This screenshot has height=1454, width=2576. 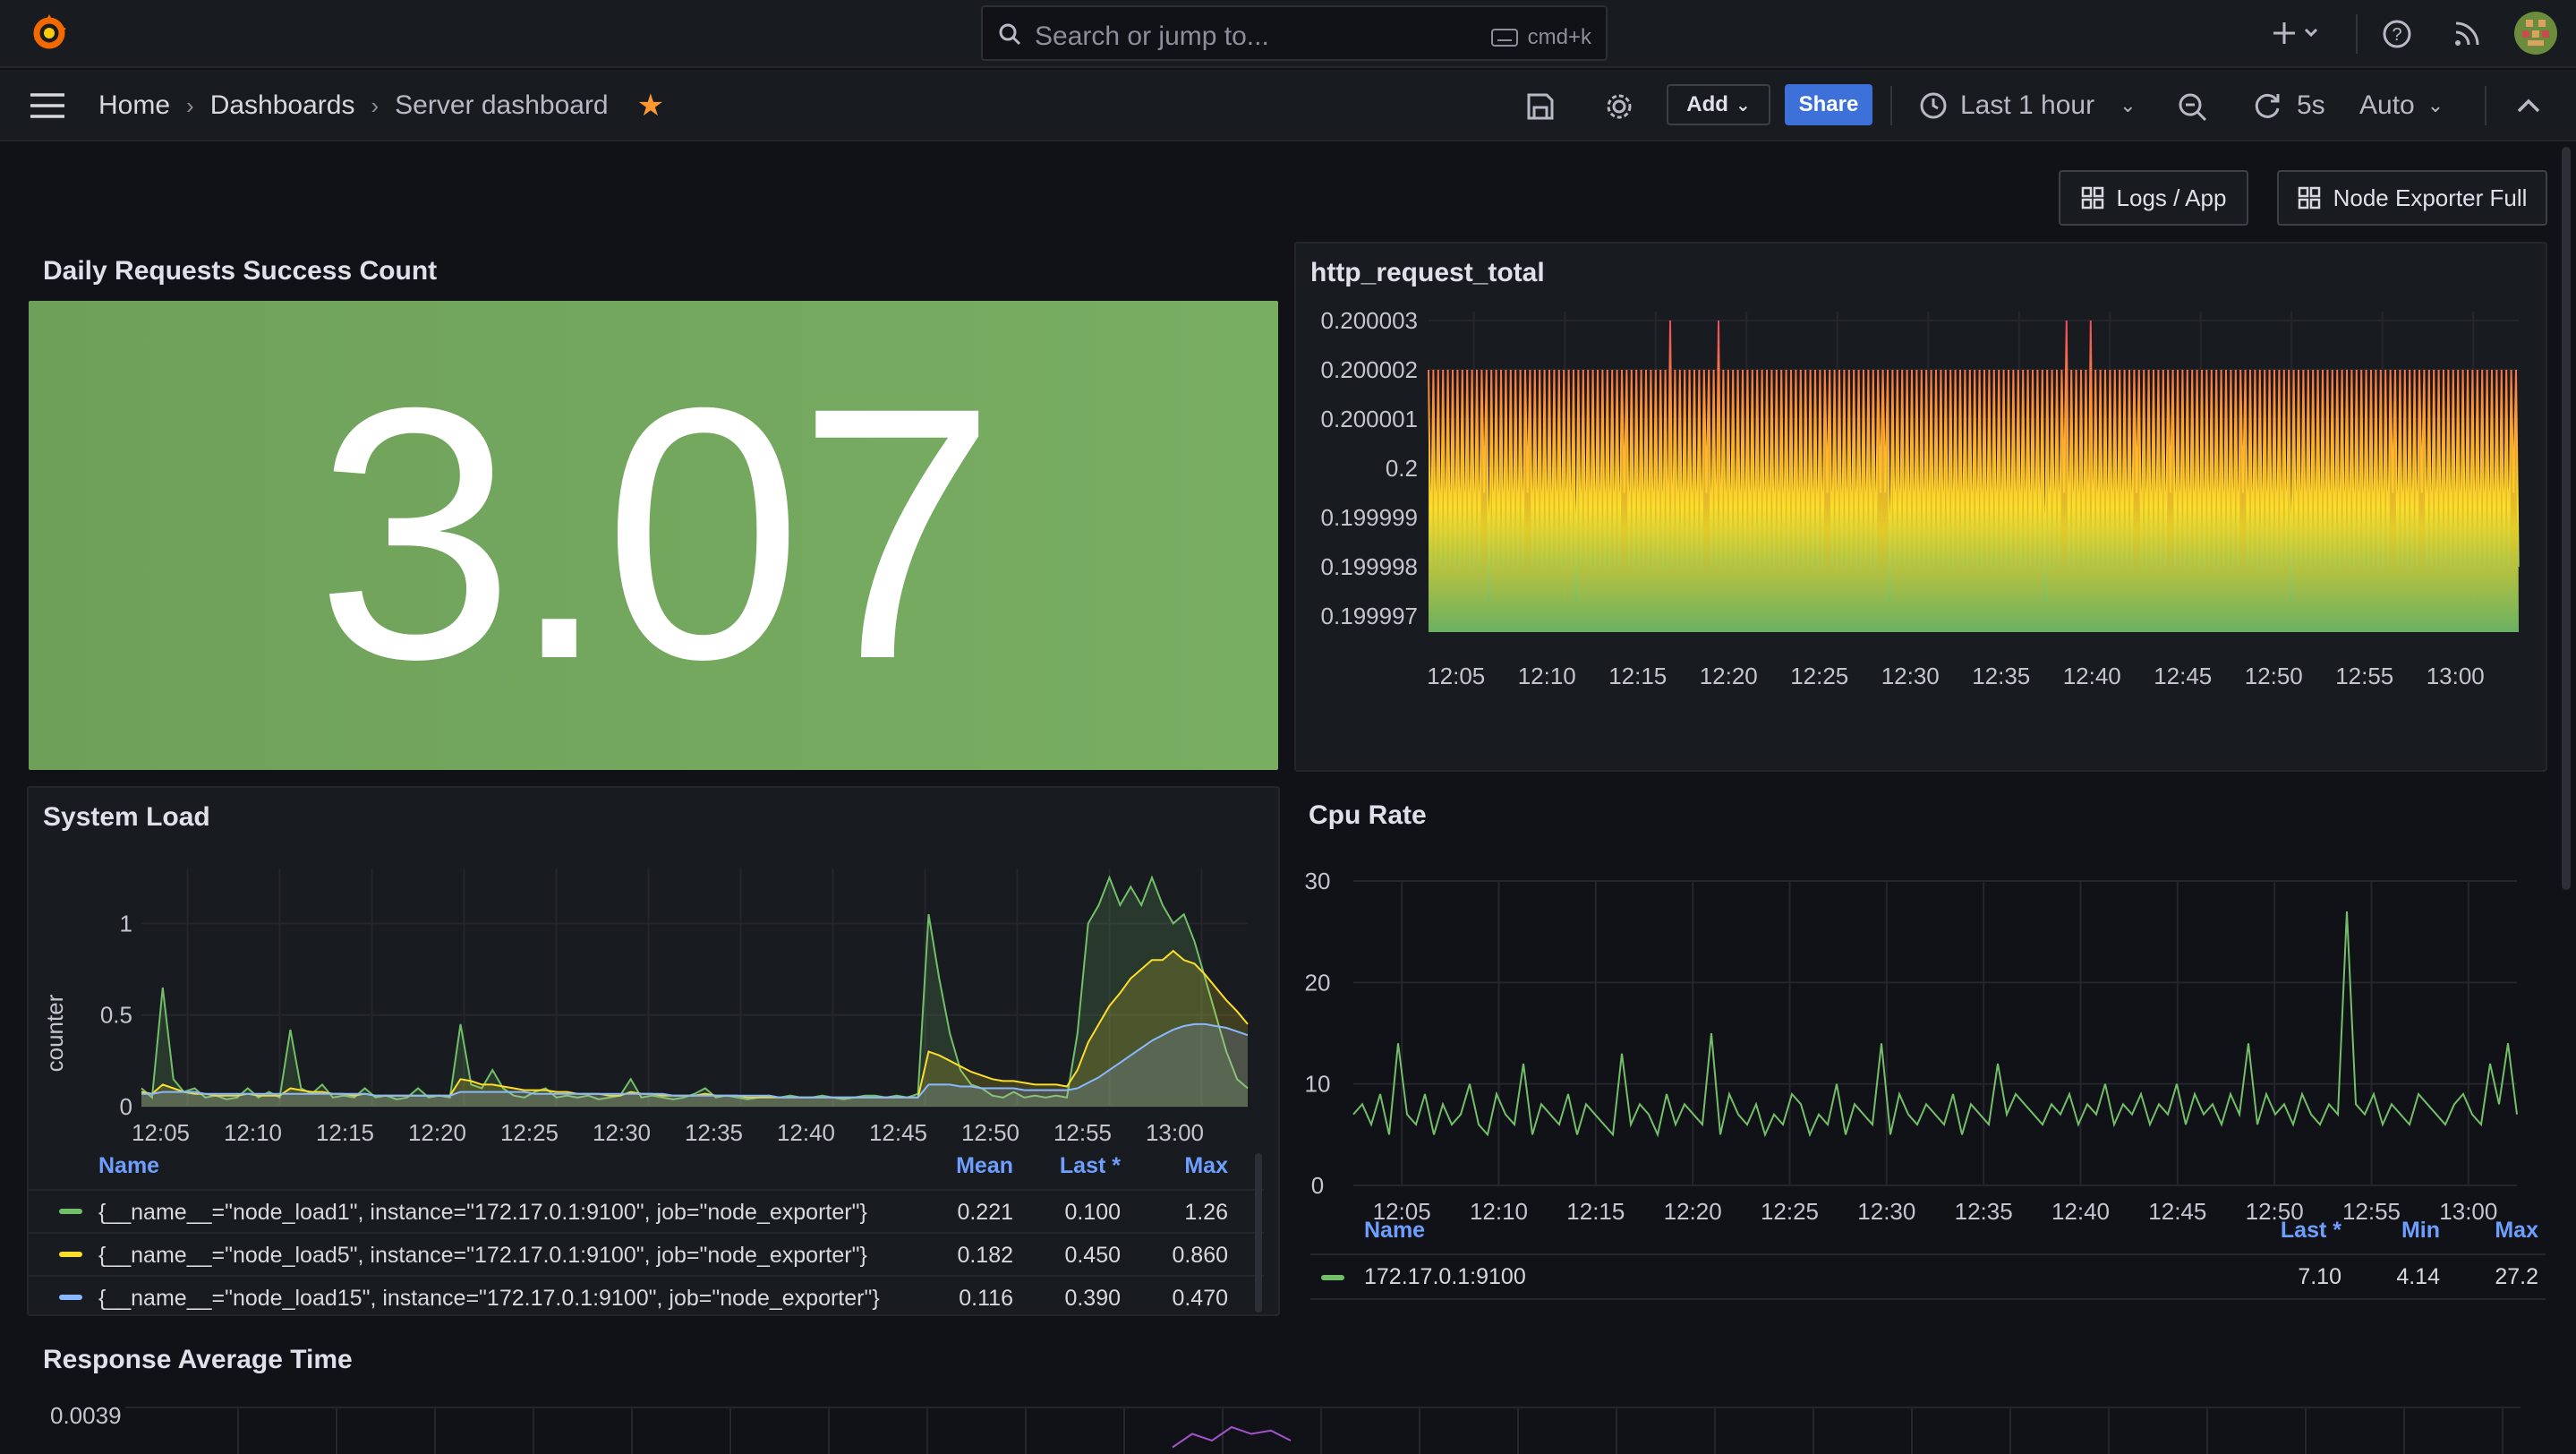 I want to click on page-scrollbar, so click(x=2566, y=518).